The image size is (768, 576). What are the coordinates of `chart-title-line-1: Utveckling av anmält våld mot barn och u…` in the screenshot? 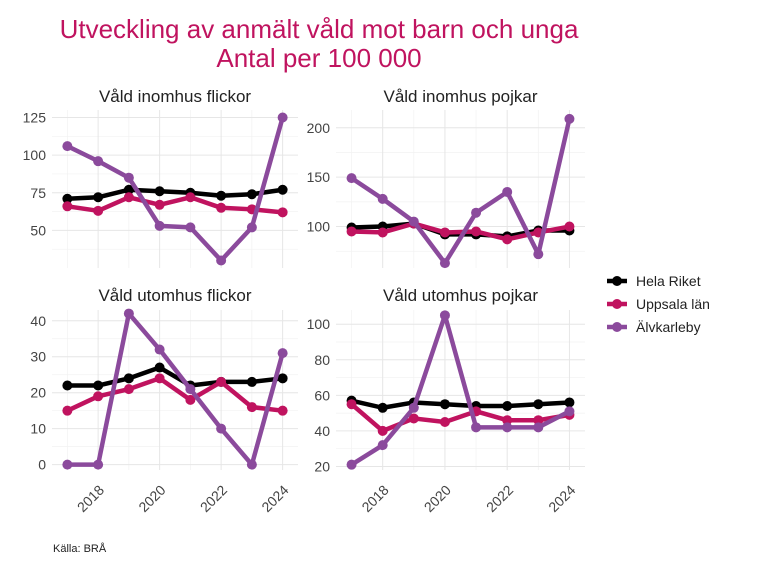 It's located at (319, 29).